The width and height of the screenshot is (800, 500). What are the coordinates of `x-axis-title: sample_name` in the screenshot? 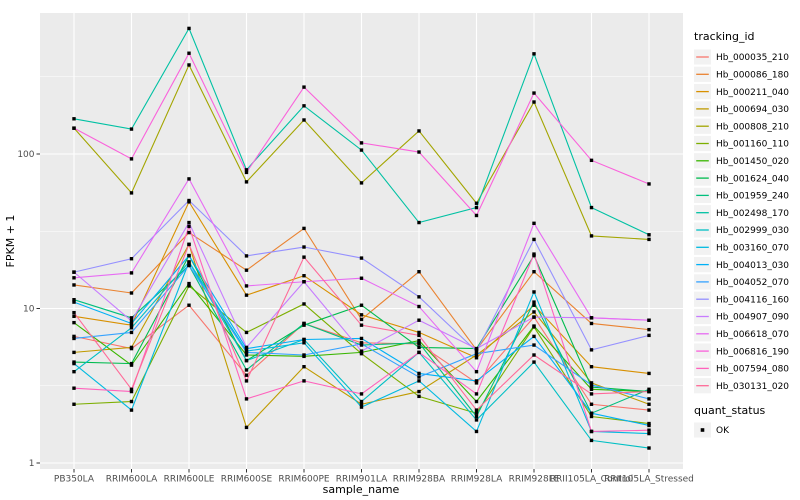 It's located at (361, 489).